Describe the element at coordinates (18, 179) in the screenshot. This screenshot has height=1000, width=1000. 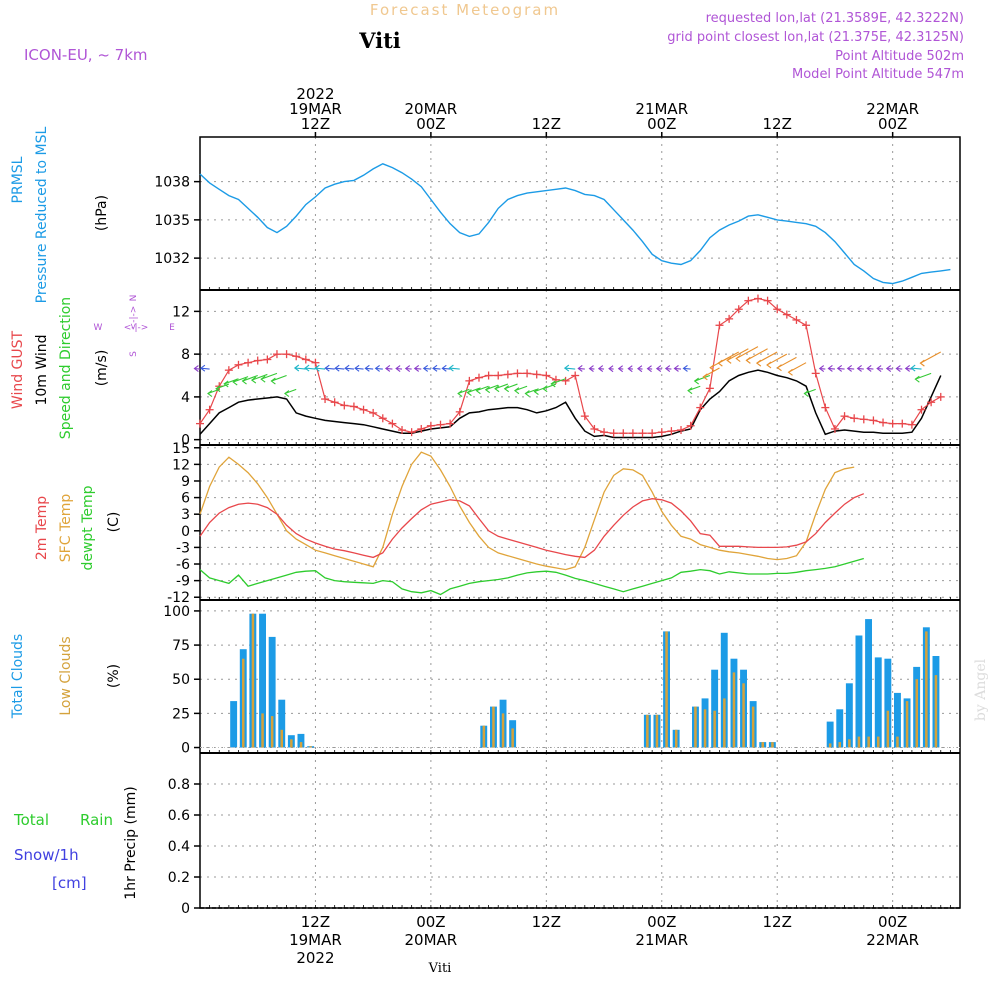
I see `pressure-label-short: PRMSL` at that location.